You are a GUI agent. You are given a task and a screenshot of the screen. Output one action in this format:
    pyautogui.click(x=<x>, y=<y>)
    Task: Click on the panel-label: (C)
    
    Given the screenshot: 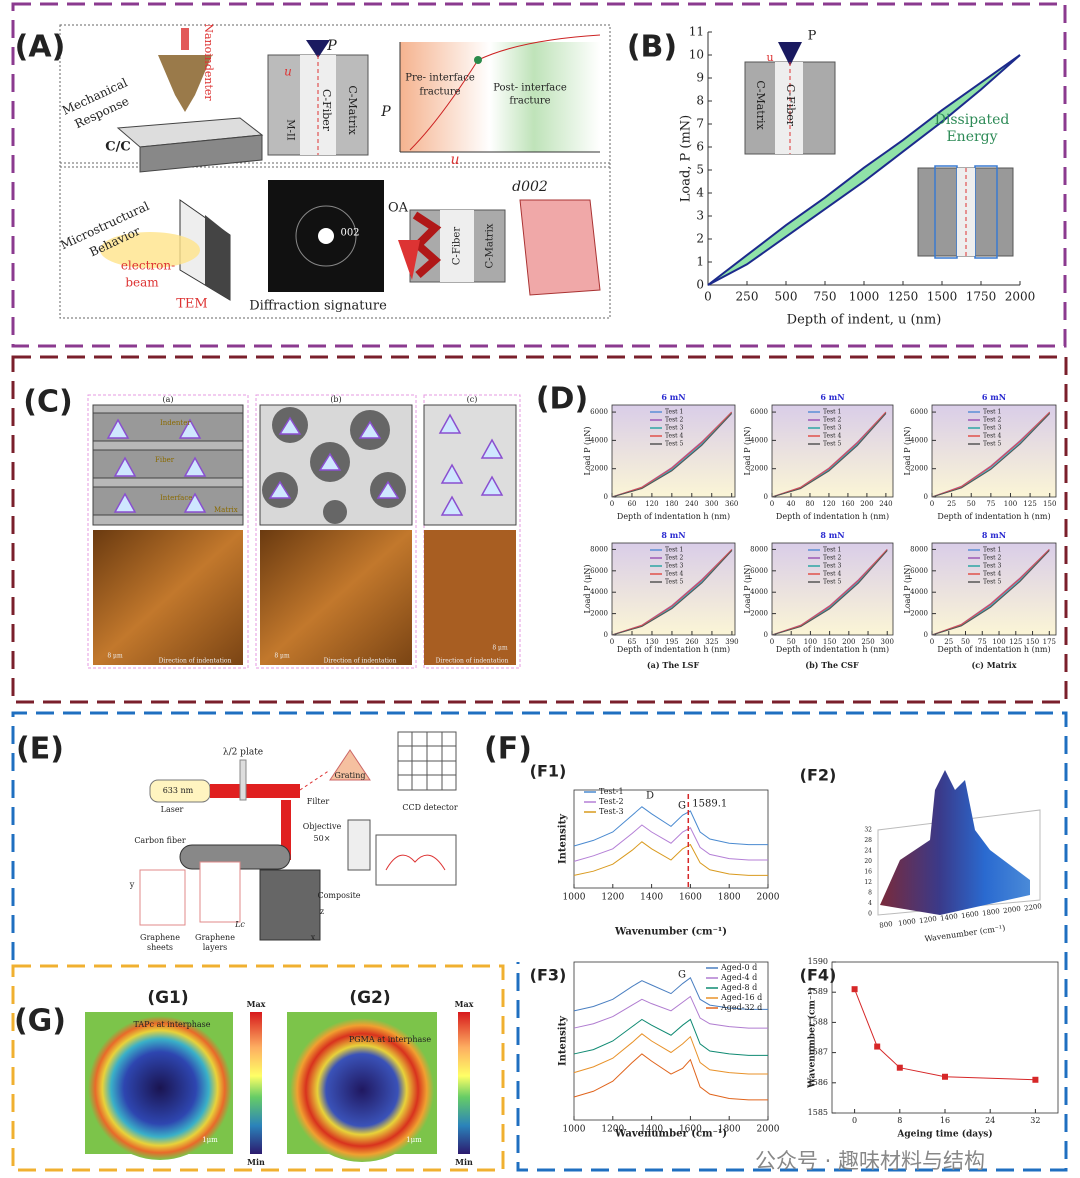 What is the action you would take?
    pyautogui.click(x=47, y=402)
    